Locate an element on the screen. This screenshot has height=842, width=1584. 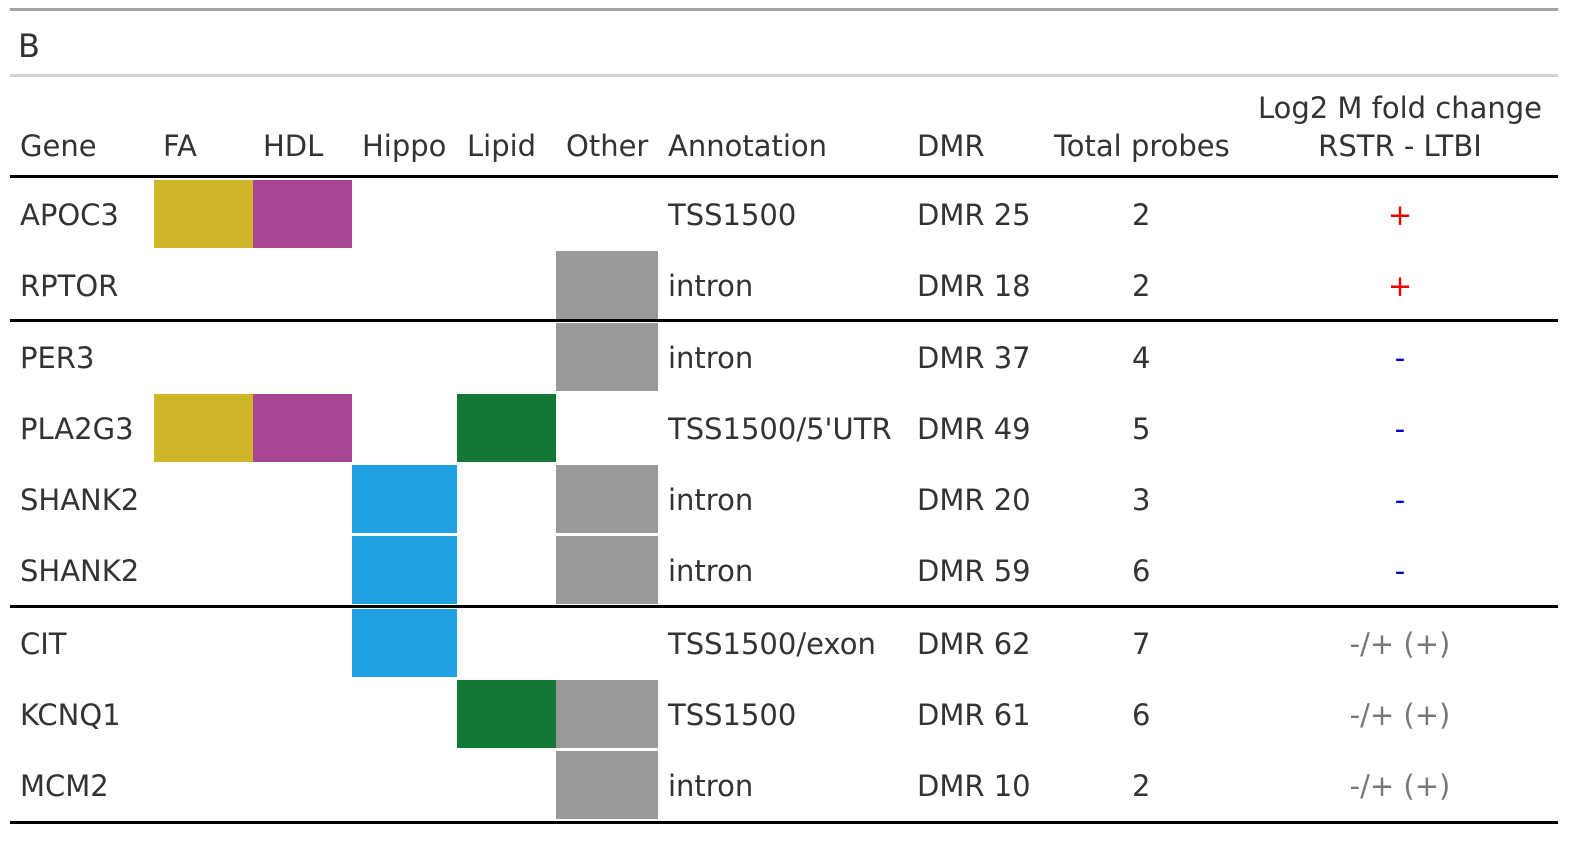
dmr-cell: DMR 59 is located at coordinates (974, 571).